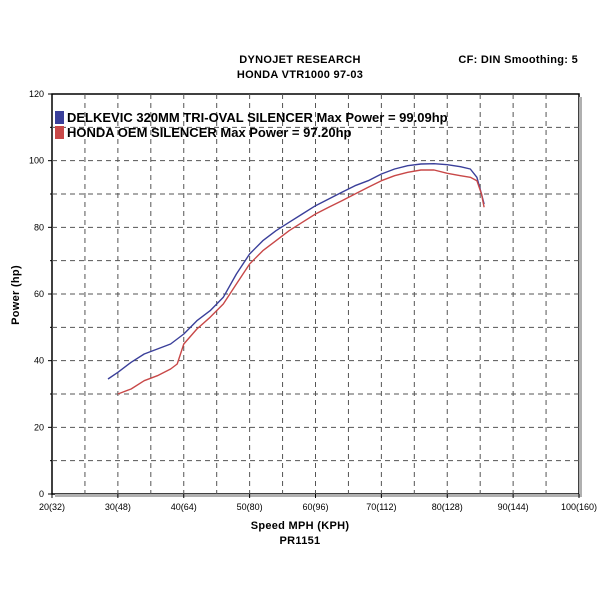 The height and width of the screenshot is (600, 600). Describe the element at coordinates (513, 507) in the screenshot. I see `x-tick-label: 90(144)` at that location.